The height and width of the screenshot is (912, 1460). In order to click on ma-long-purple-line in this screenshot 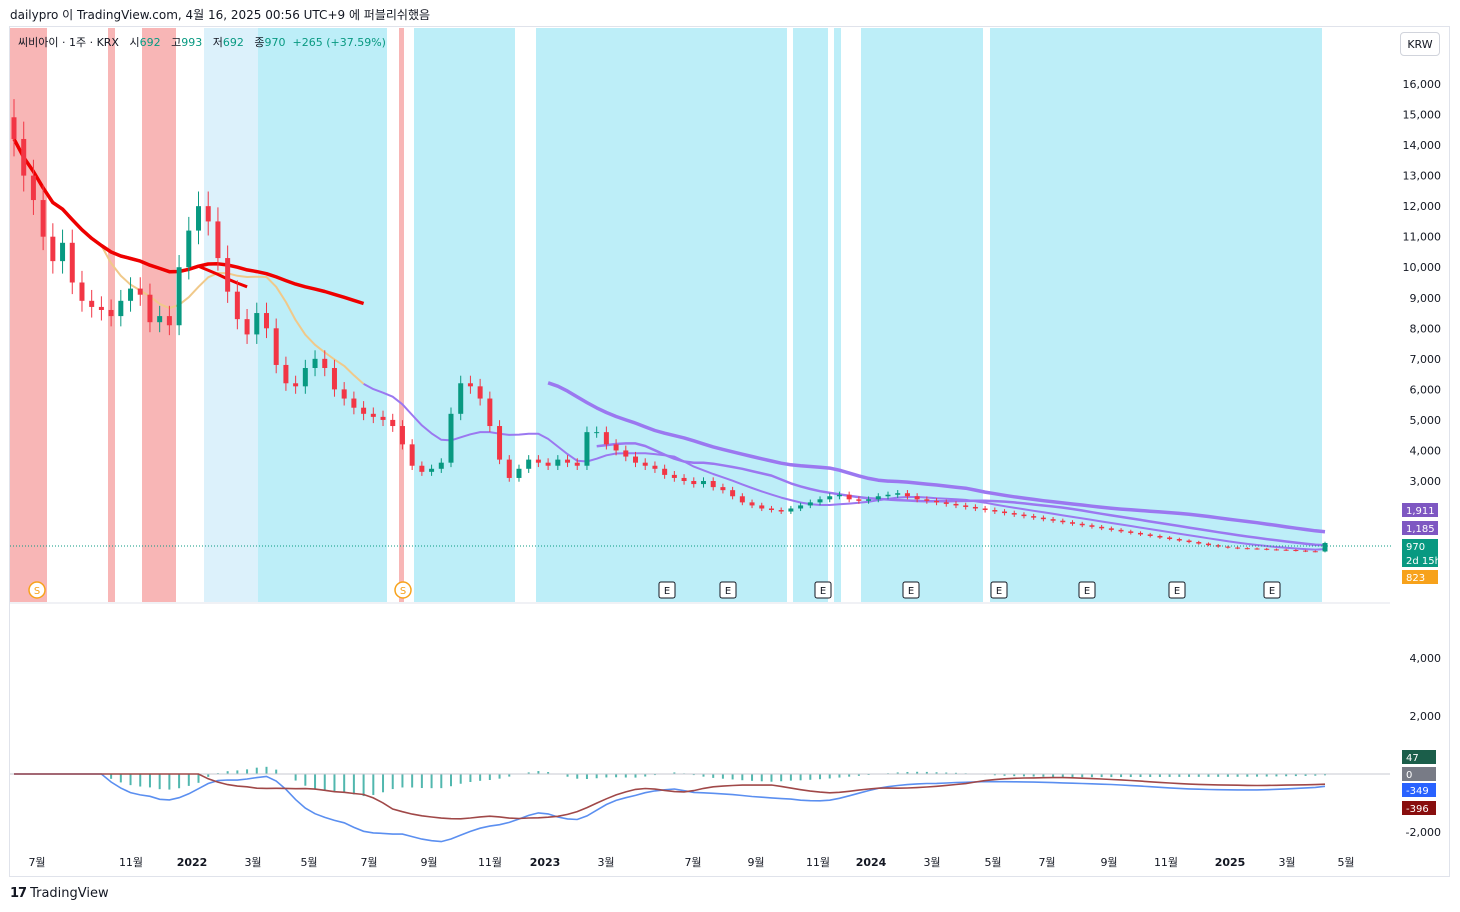, I will do `click(936, 457)`.